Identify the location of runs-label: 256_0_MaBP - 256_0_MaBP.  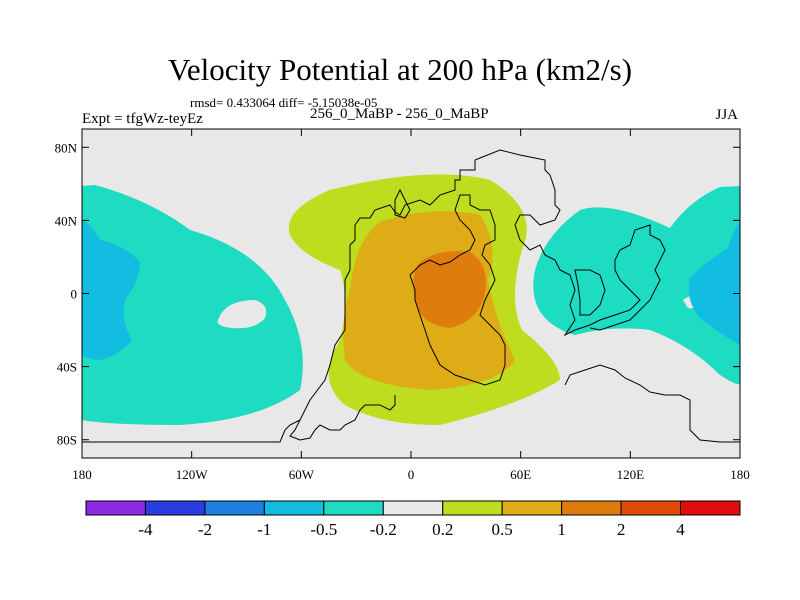
(399, 114).